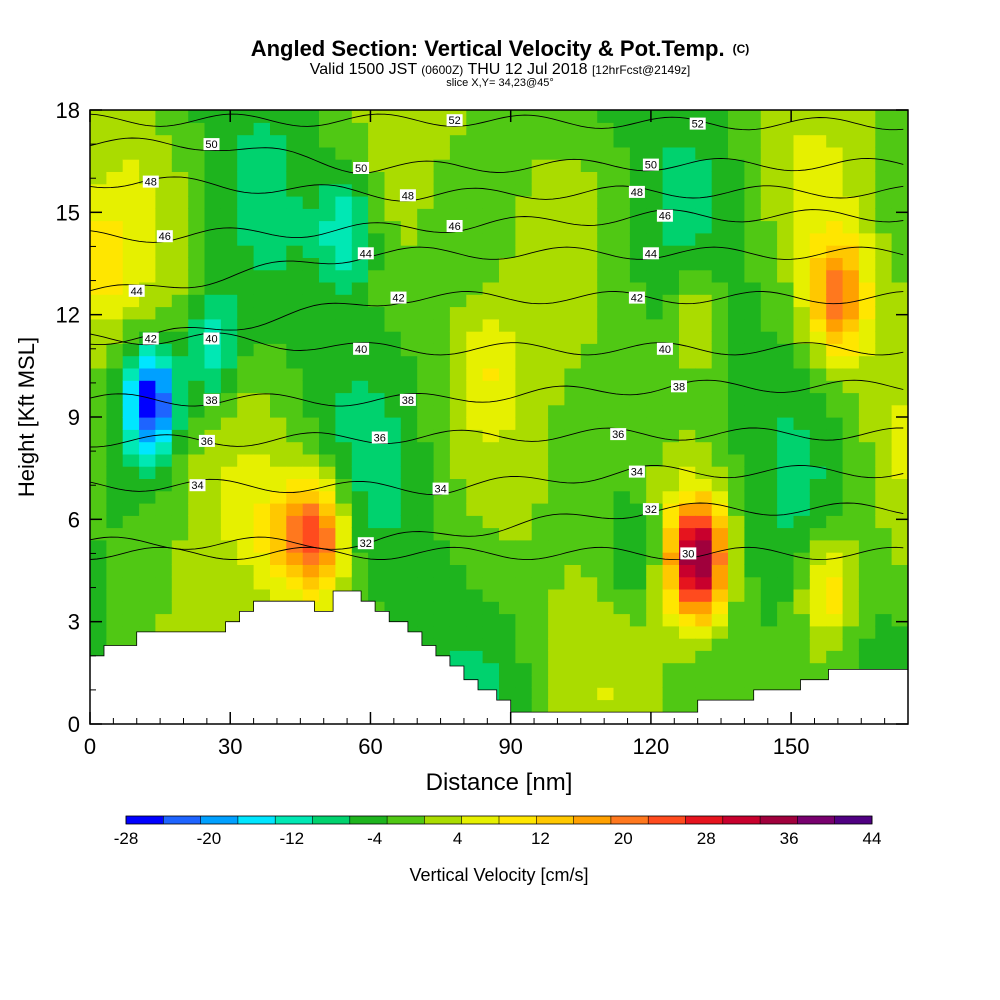 The height and width of the screenshot is (1000, 1000). Describe the element at coordinates (408, 196) in the screenshot. I see `isentrope-label: 48` at that location.